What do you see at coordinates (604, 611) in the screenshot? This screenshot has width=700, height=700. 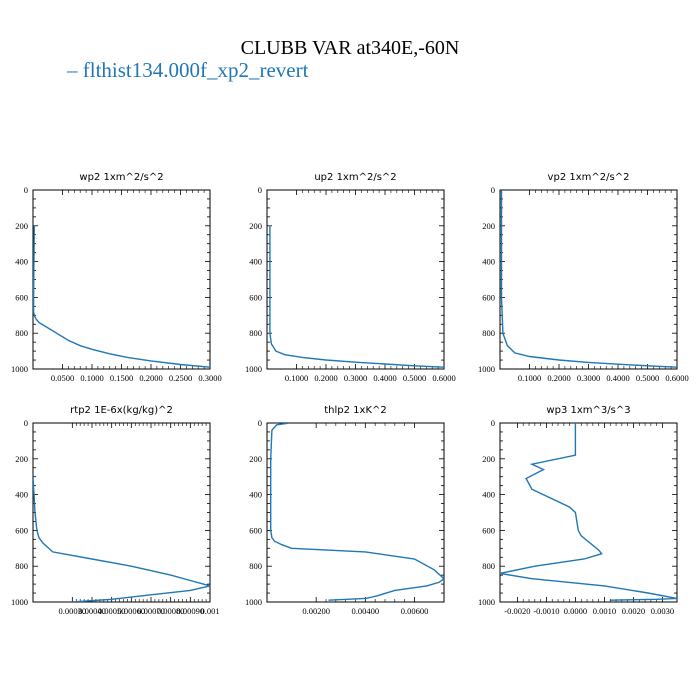 I see `x-tick-label: 0.0010` at bounding box center [604, 611].